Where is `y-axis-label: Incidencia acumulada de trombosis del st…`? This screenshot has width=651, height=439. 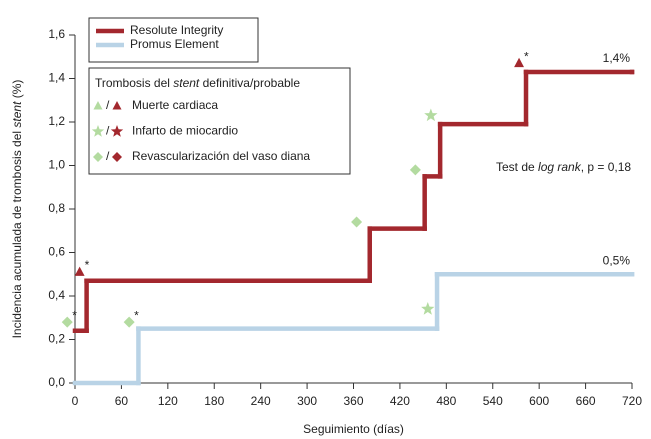 y-axis-label: Incidencia acumulada de trombosis del st… is located at coordinates (17, 209).